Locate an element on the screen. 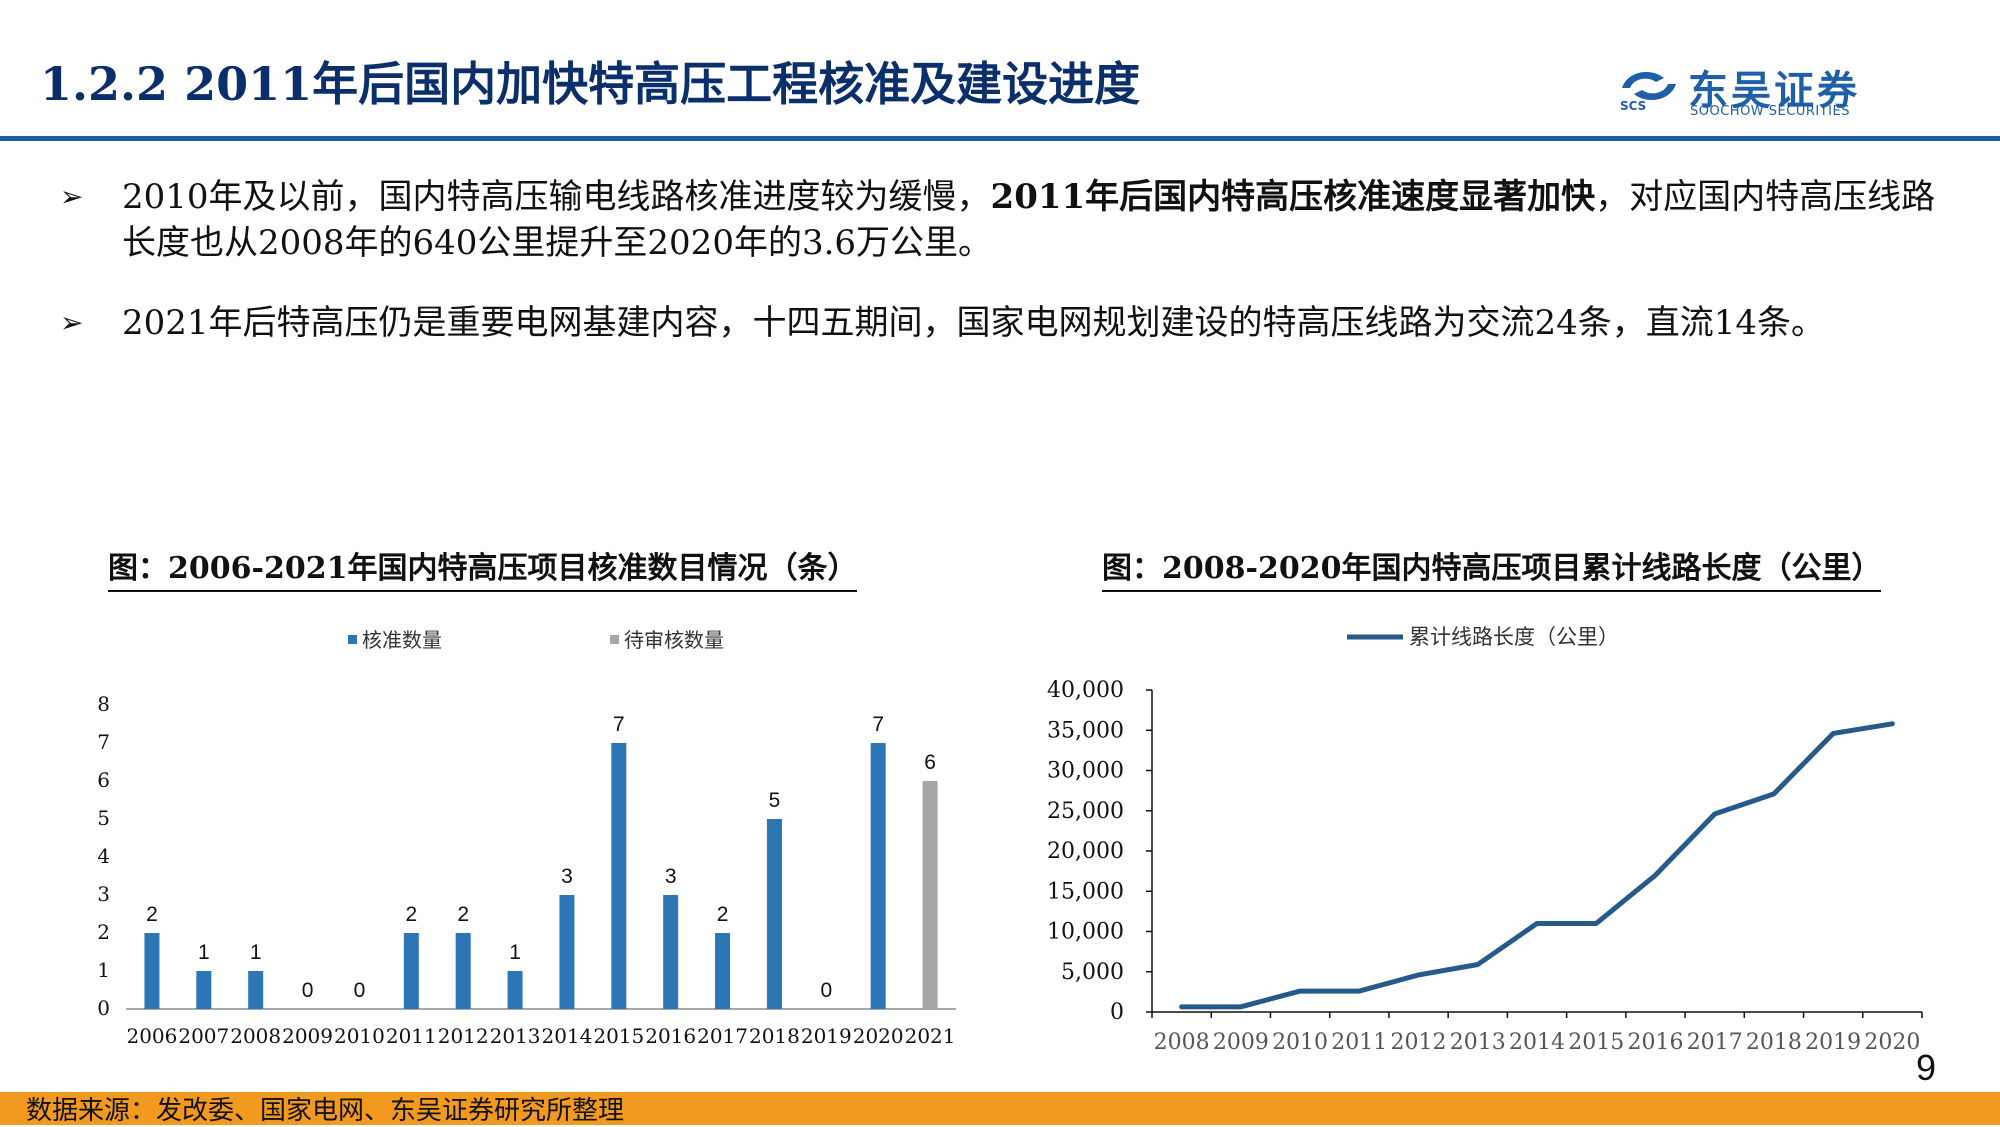  line-x-tick-label: 2016 is located at coordinates (1655, 1042).